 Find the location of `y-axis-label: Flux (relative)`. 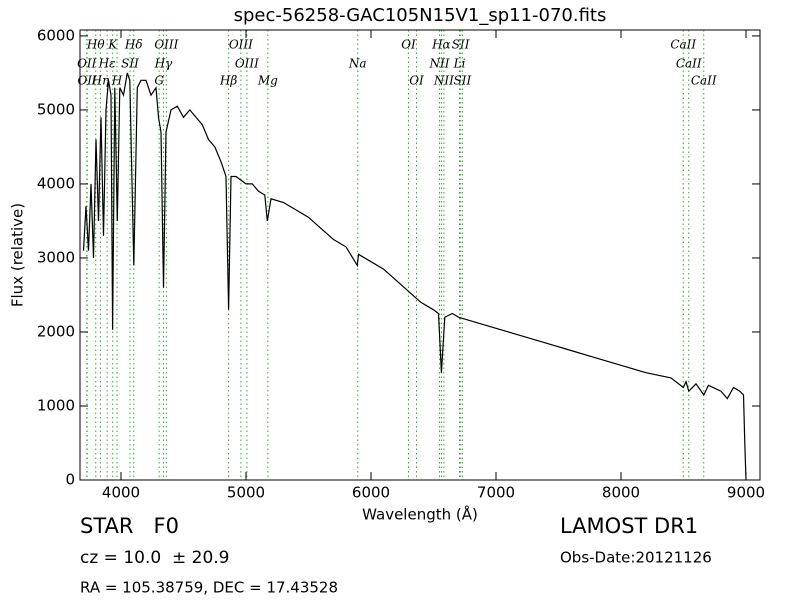

y-axis-label: Flux (relative) is located at coordinates (18, 255).